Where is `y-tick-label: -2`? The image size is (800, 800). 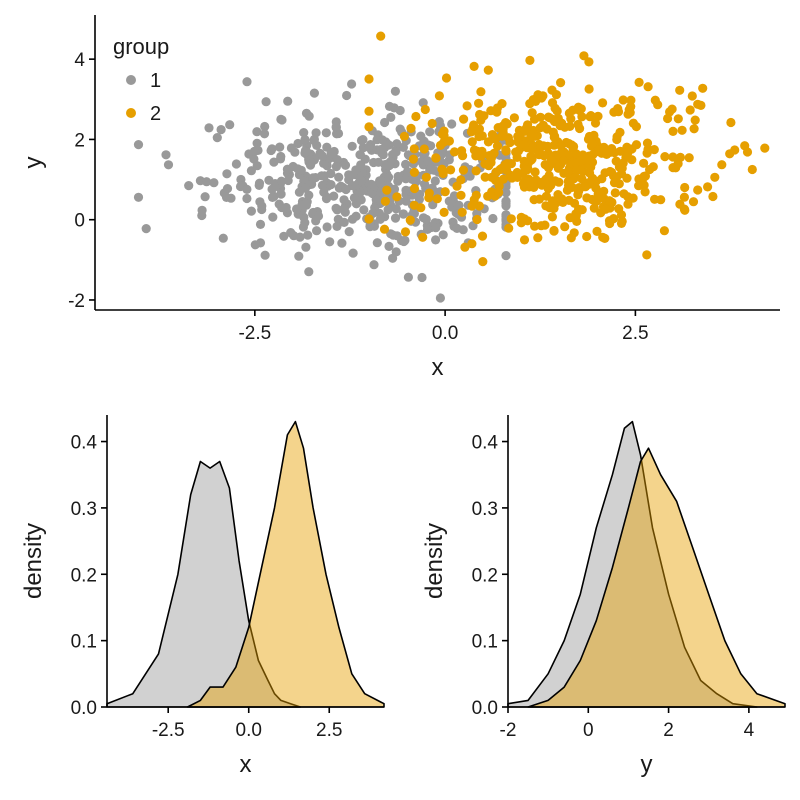 y-tick-label: -2 is located at coordinates (76, 301).